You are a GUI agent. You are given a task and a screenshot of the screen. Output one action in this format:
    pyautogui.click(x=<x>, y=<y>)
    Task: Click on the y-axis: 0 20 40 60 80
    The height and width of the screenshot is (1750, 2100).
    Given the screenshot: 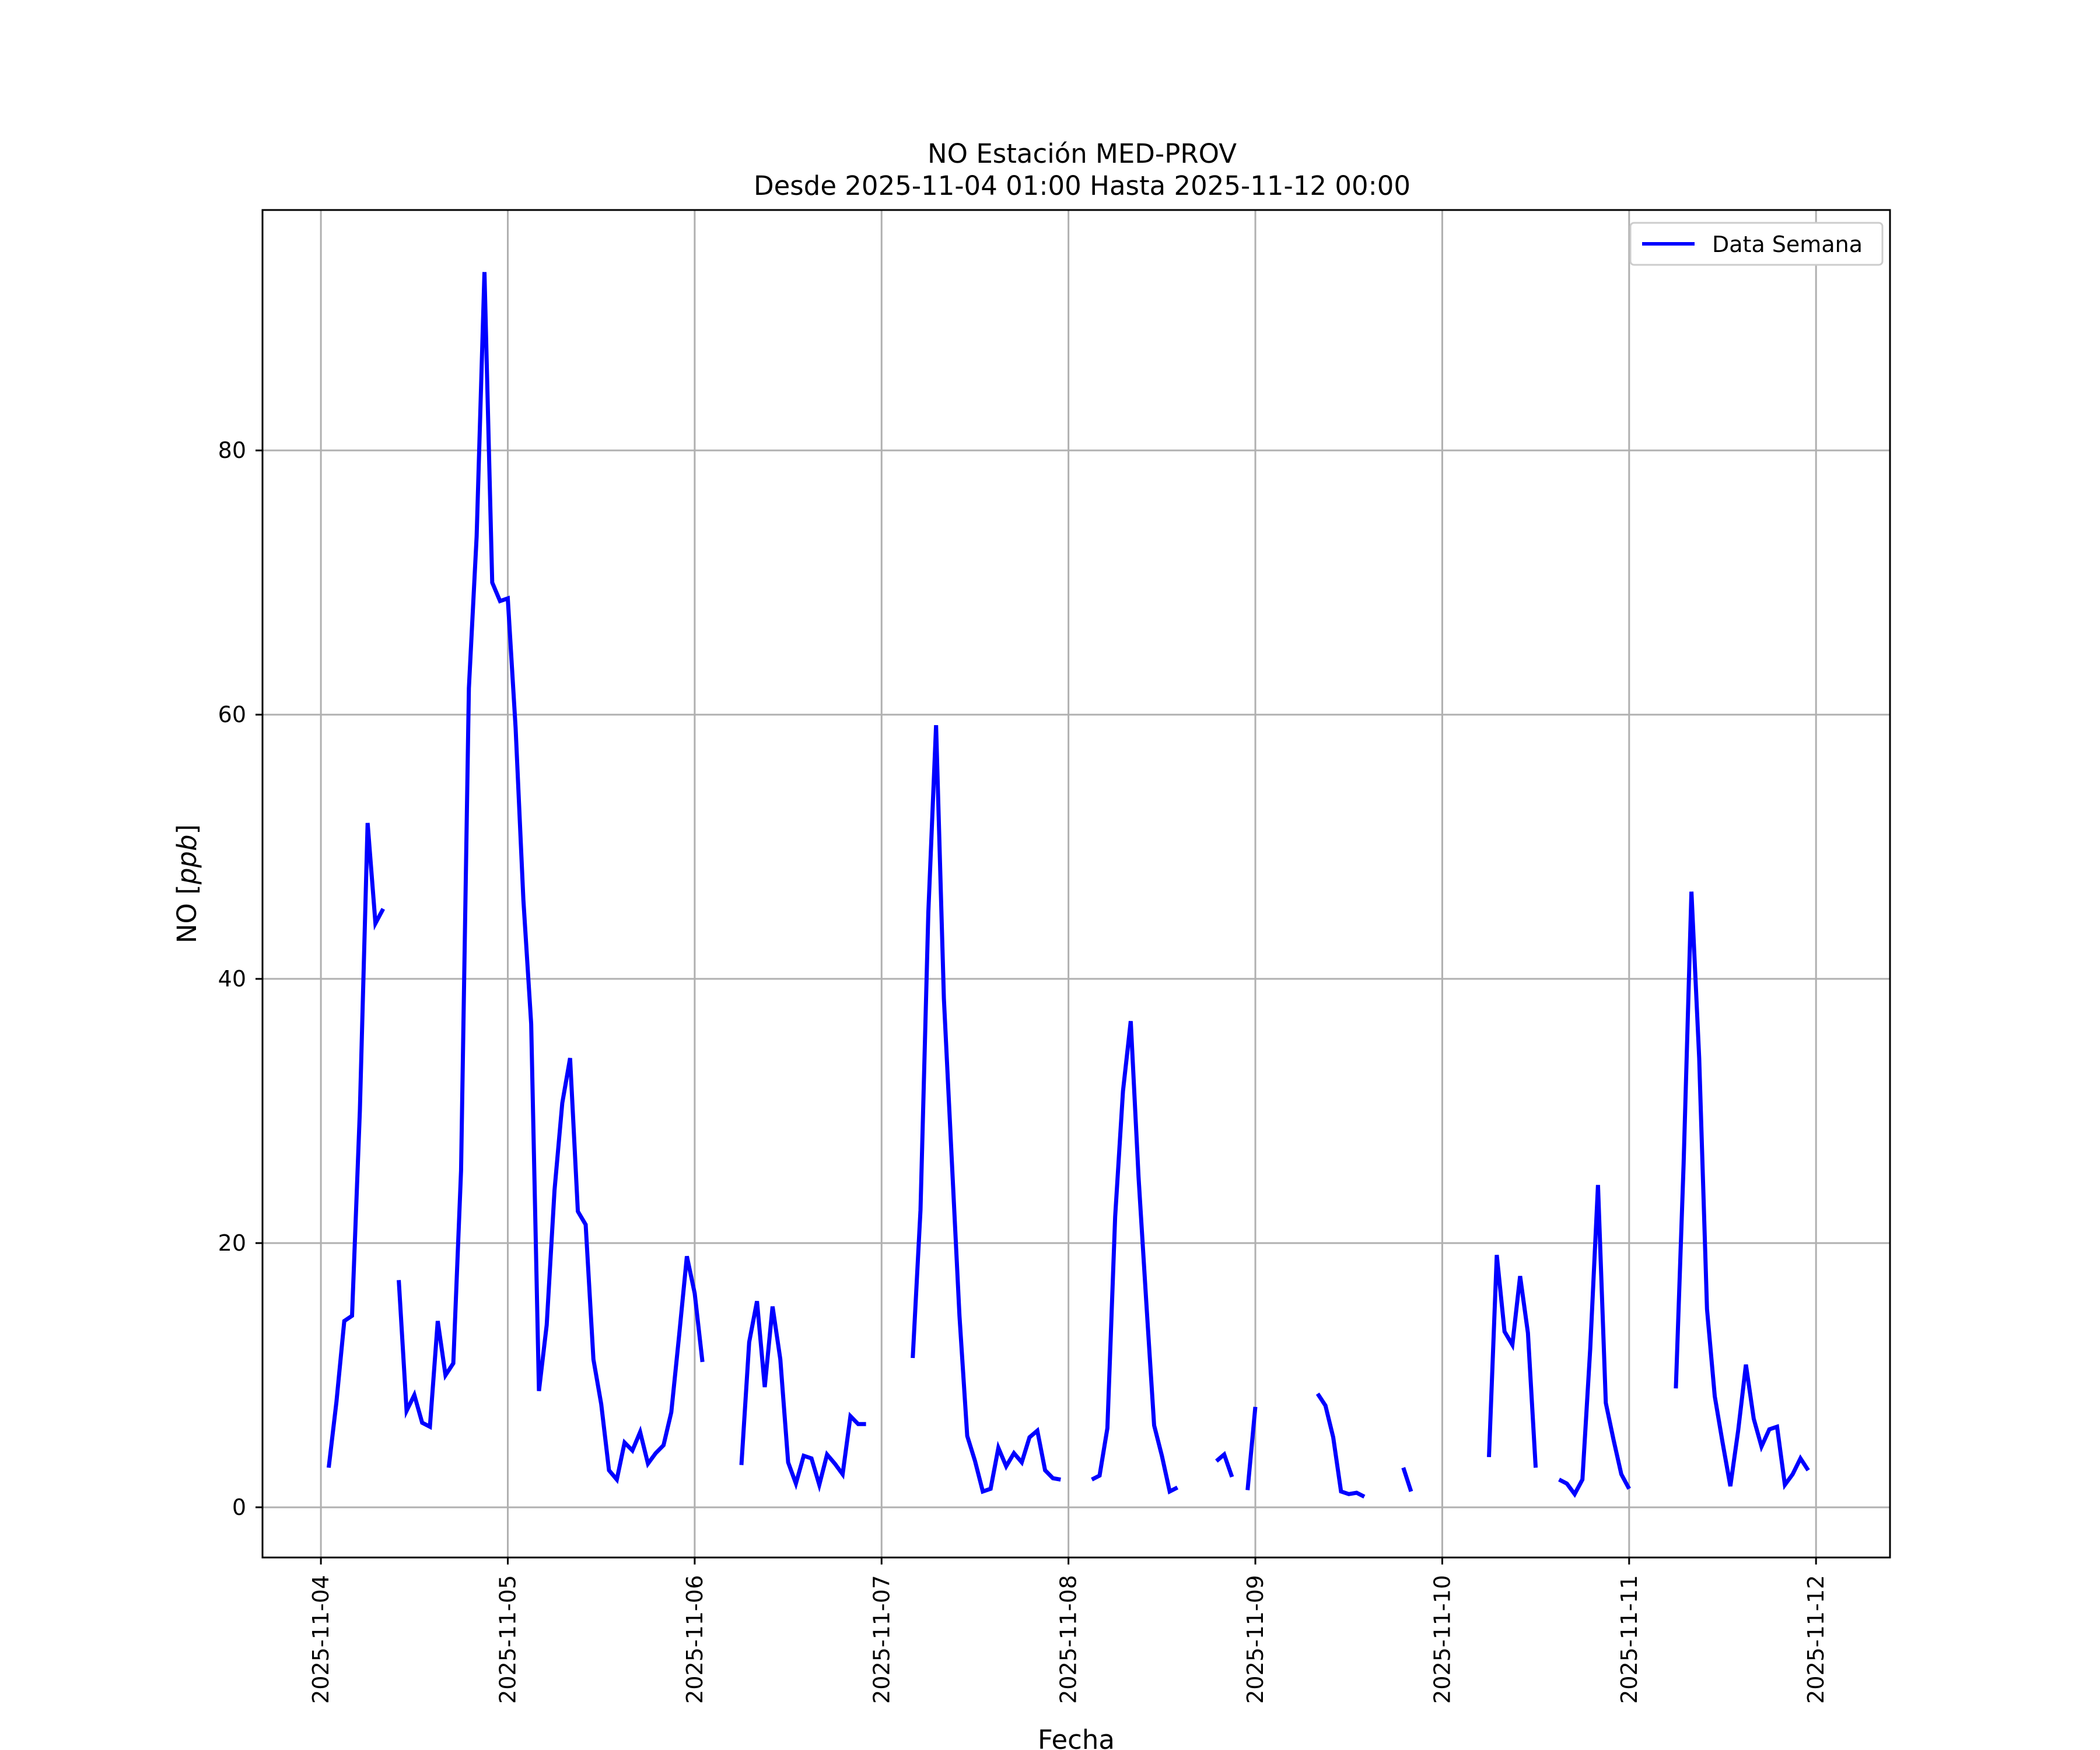 What is the action you would take?
    pyautogui.click(x=240, y=979)
    